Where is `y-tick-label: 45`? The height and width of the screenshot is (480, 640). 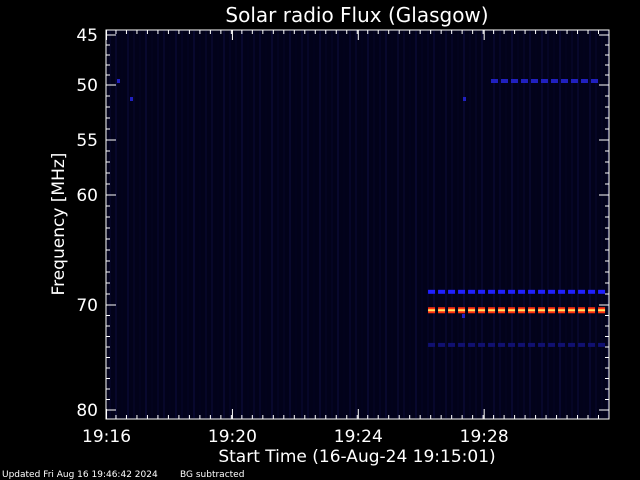
y-tick-label: 45 is located at coordinates (87, 36).